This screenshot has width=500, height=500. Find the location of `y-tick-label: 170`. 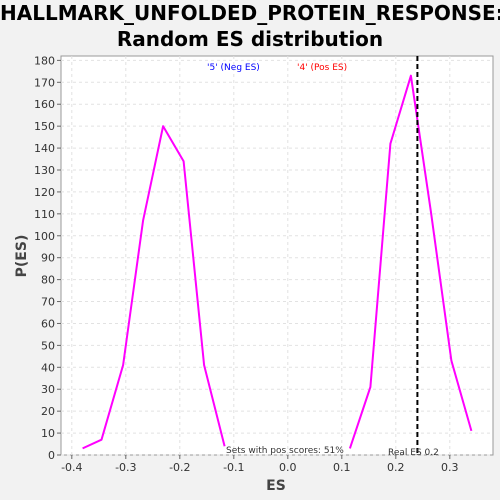

y-tick-label: 170 is located at coordinates (44, 82).